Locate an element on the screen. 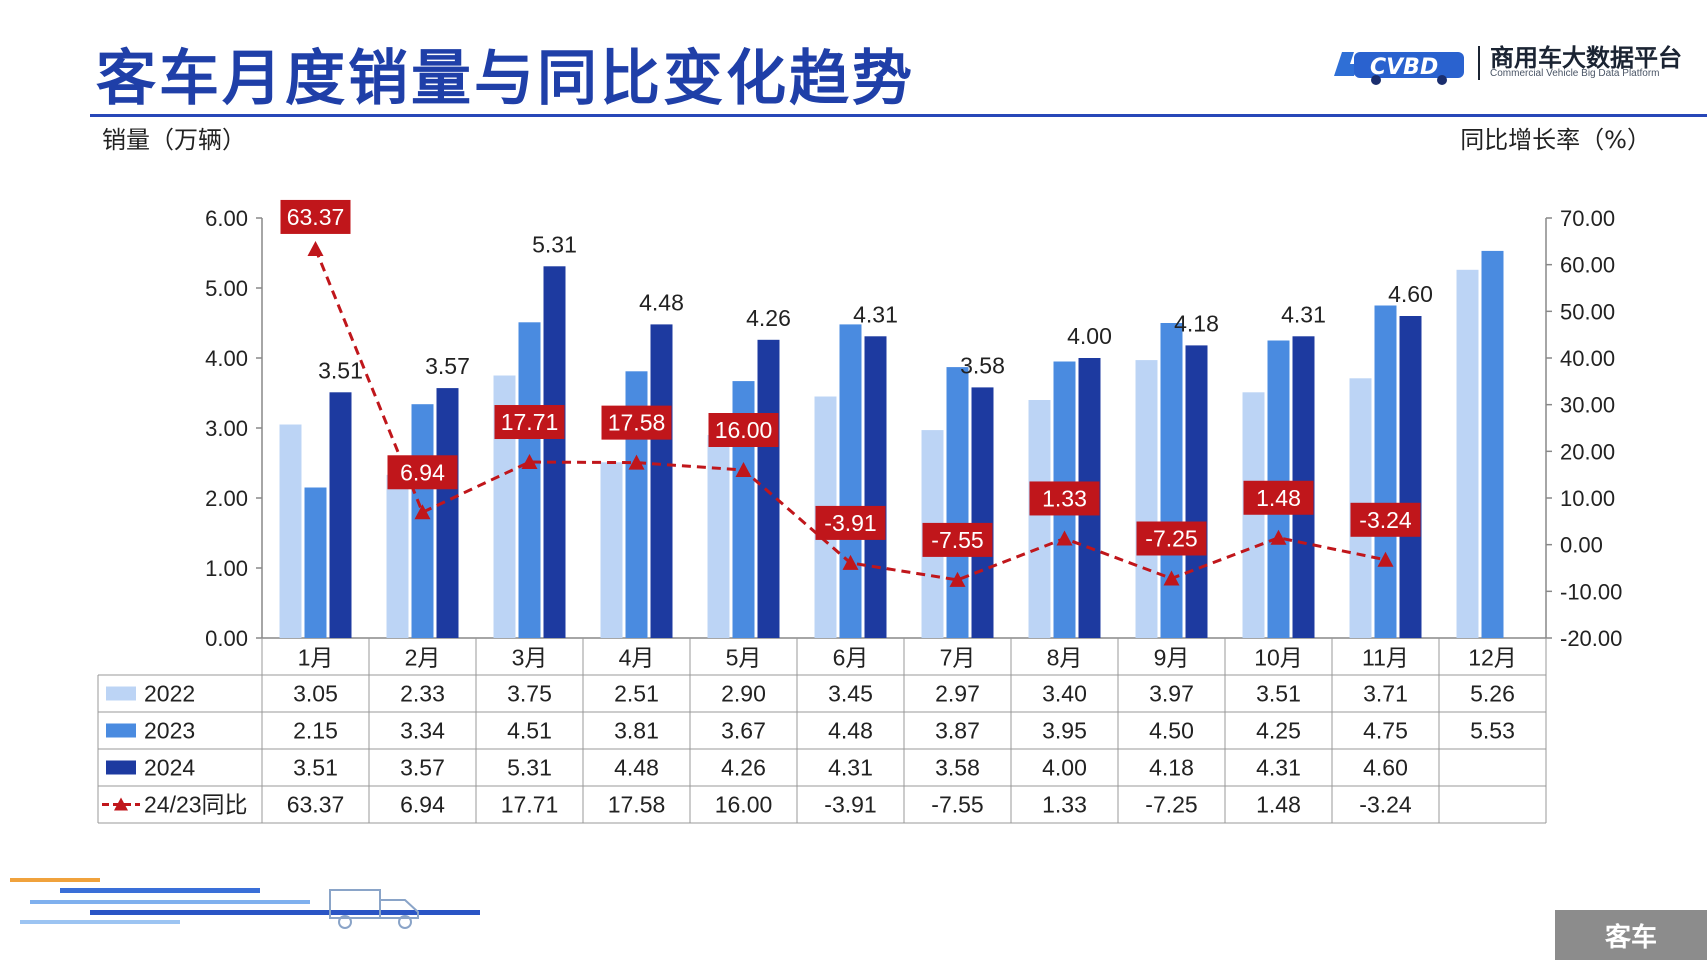  legend-swatch-2024 is located at coordinates (121, 767).